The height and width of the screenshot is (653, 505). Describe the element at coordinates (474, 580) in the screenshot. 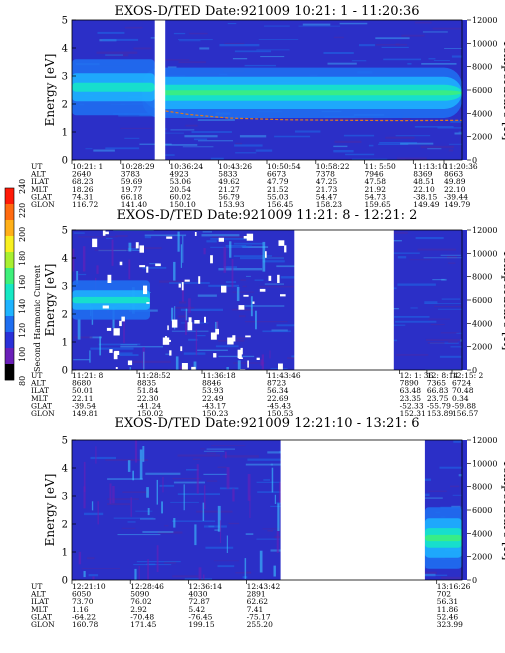

I see `y-right-tick-label: 0` at that location.